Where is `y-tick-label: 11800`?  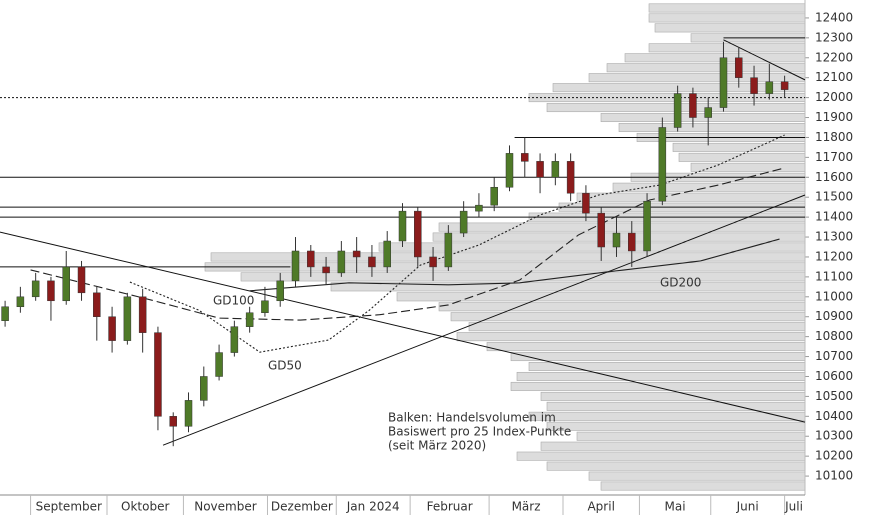
y-tick-label: 11800 is located at coordinates (834, 137).